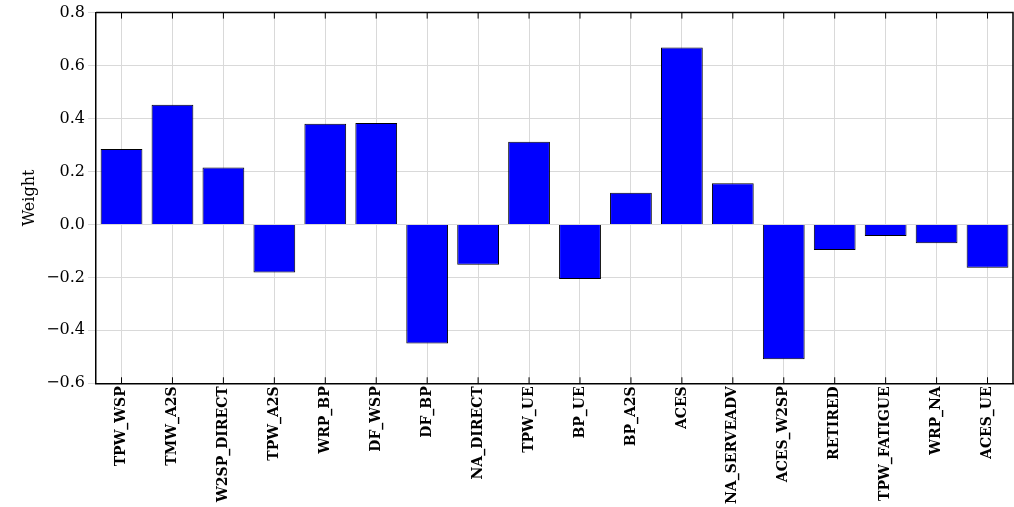 This screenshot has height=507, width=1014. Describe the element at coordinates (66, 329) in the screenshot. I see `y-tick-label: −0.4` at that location.